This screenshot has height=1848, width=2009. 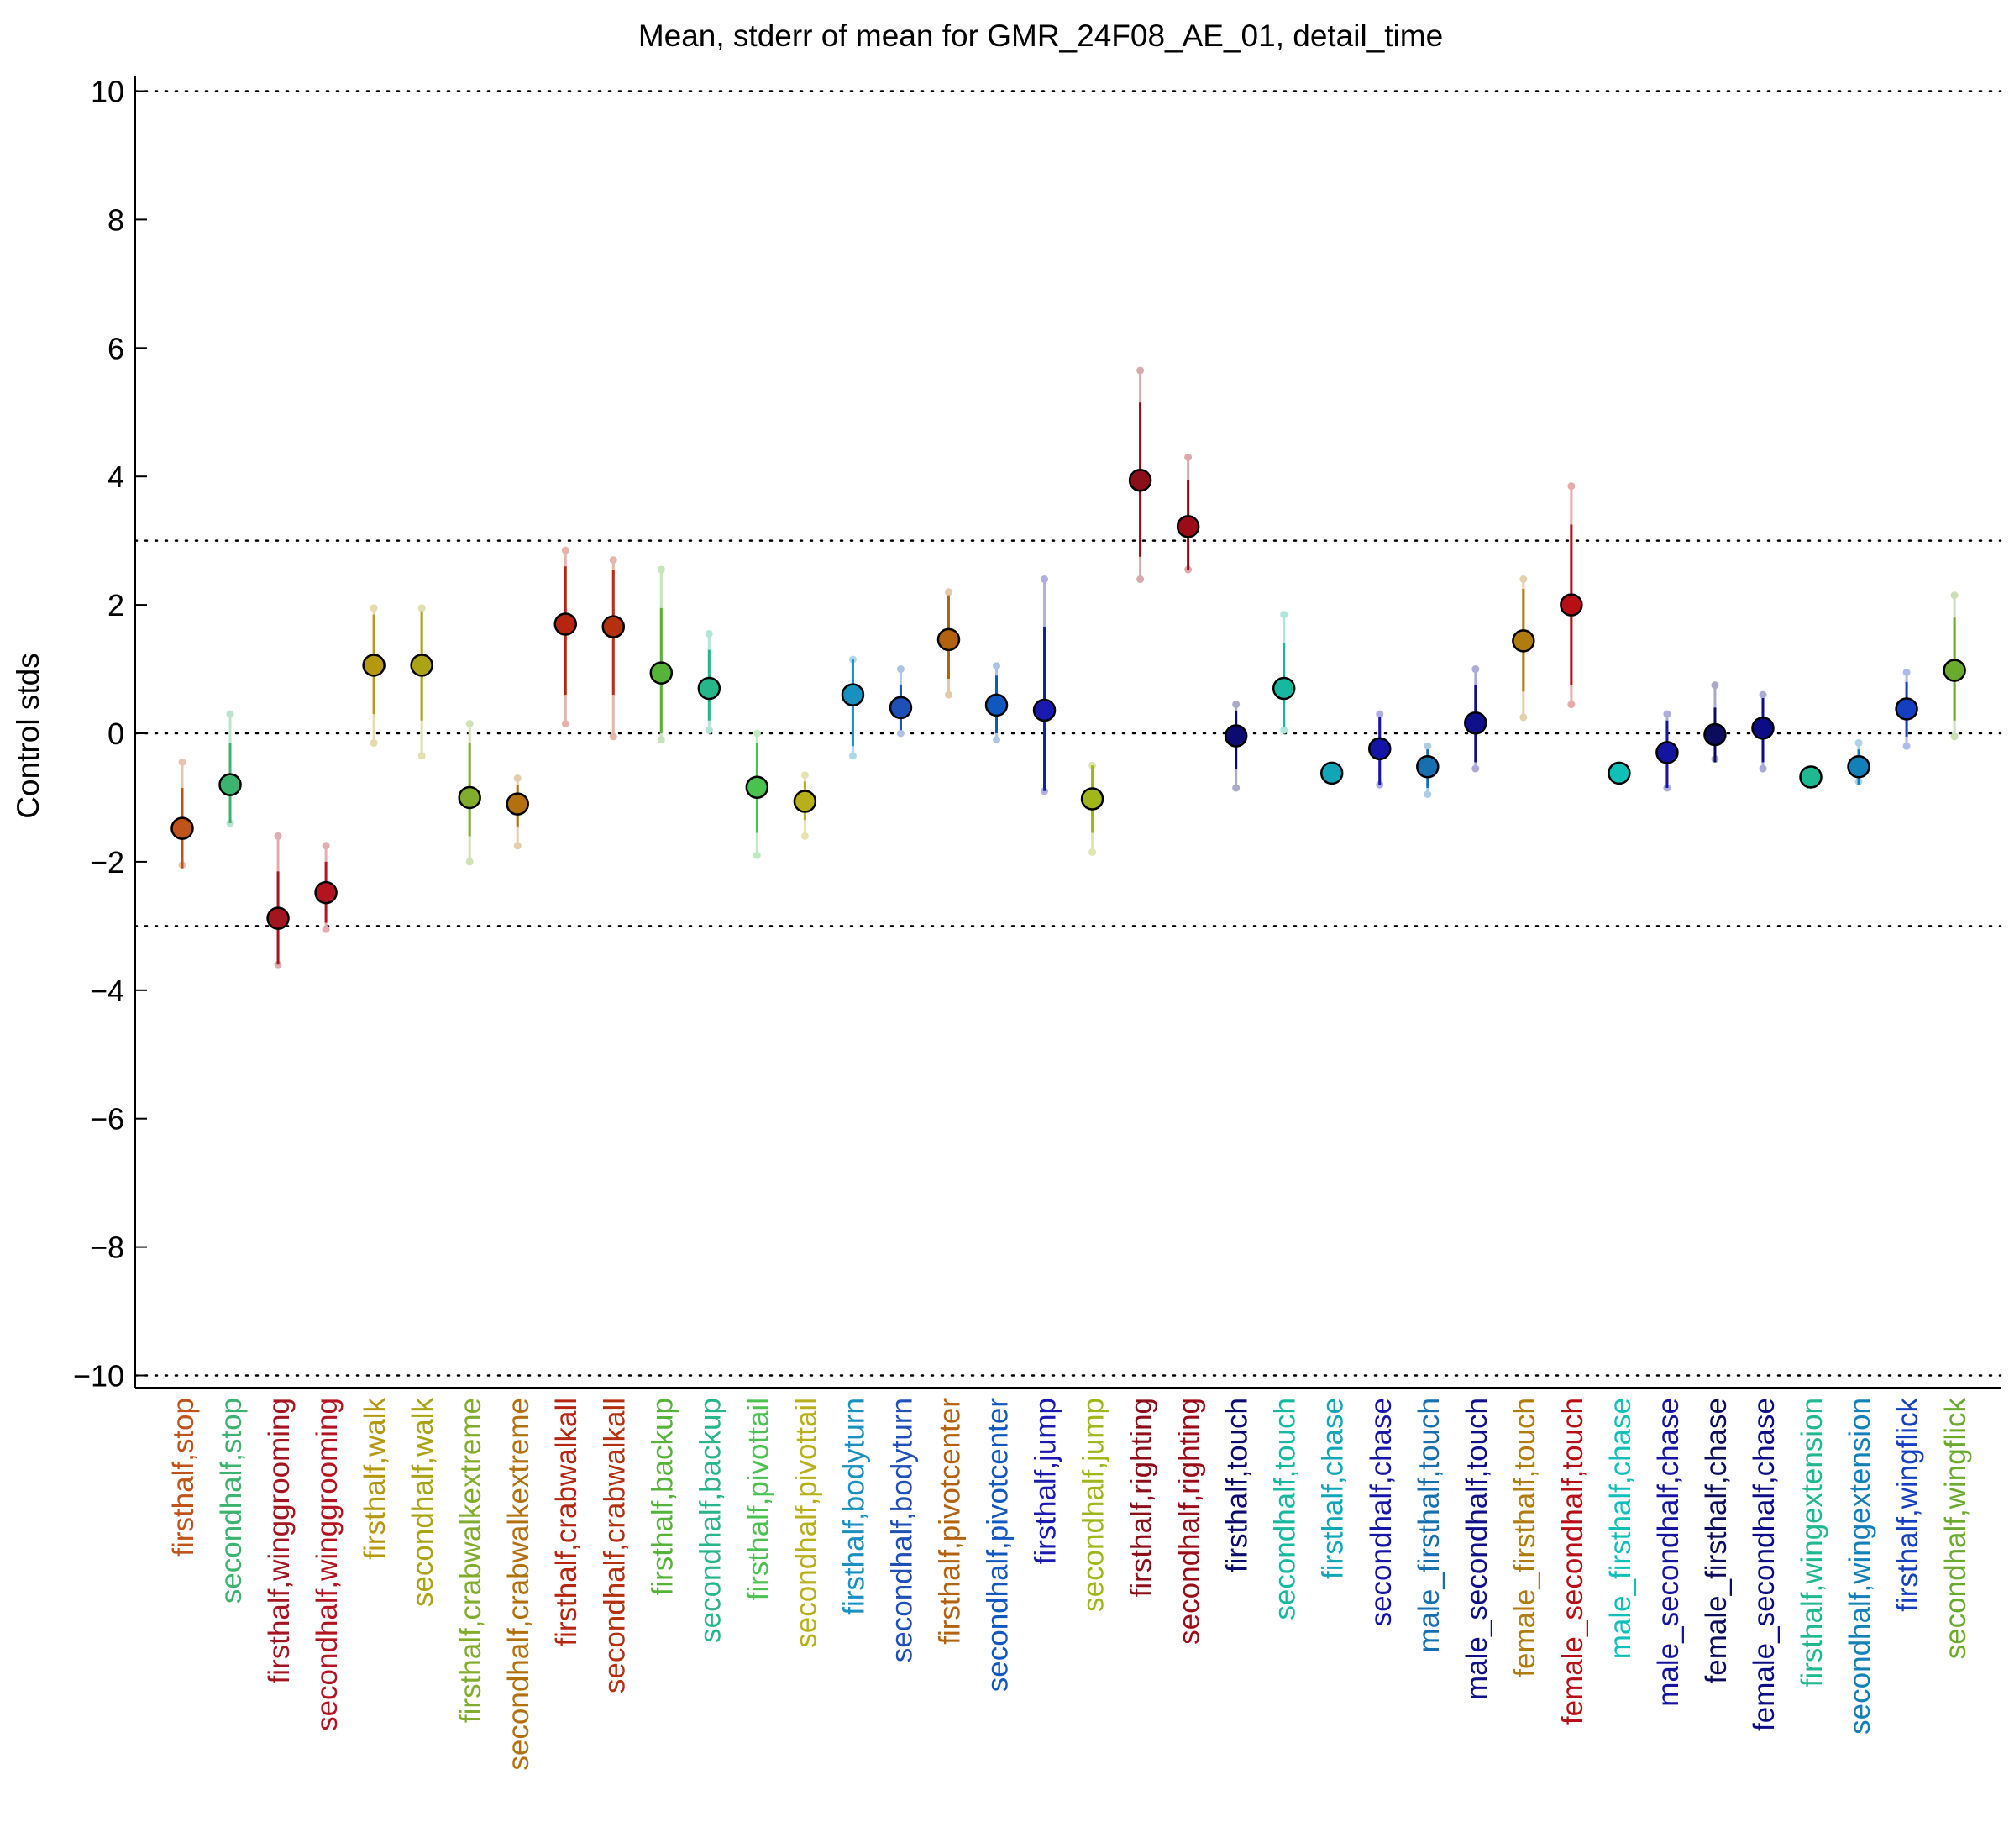 I want to click on x-tick-label: male_firsthalf,touch, so click(x=1429, y=1525).